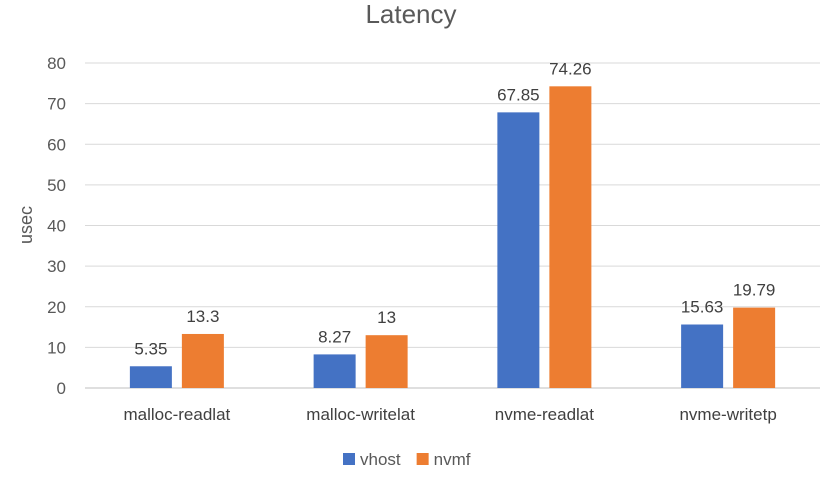 The image size is (830, 483). I want to click on data-label-vhost-malloc-readlat: 5.35, so click(150, 348).